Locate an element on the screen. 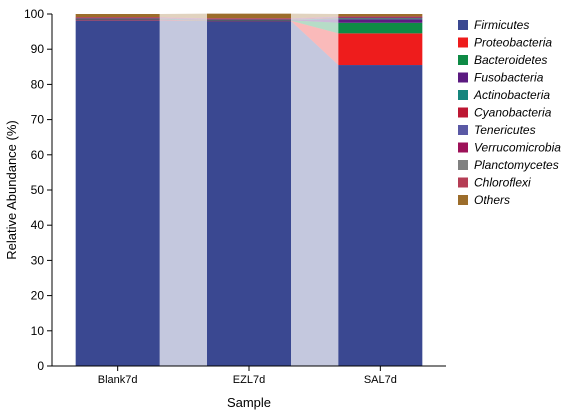 This screenshot has height=416, width=566. y-tick-label: 50 is located at coordinates (38, 190).